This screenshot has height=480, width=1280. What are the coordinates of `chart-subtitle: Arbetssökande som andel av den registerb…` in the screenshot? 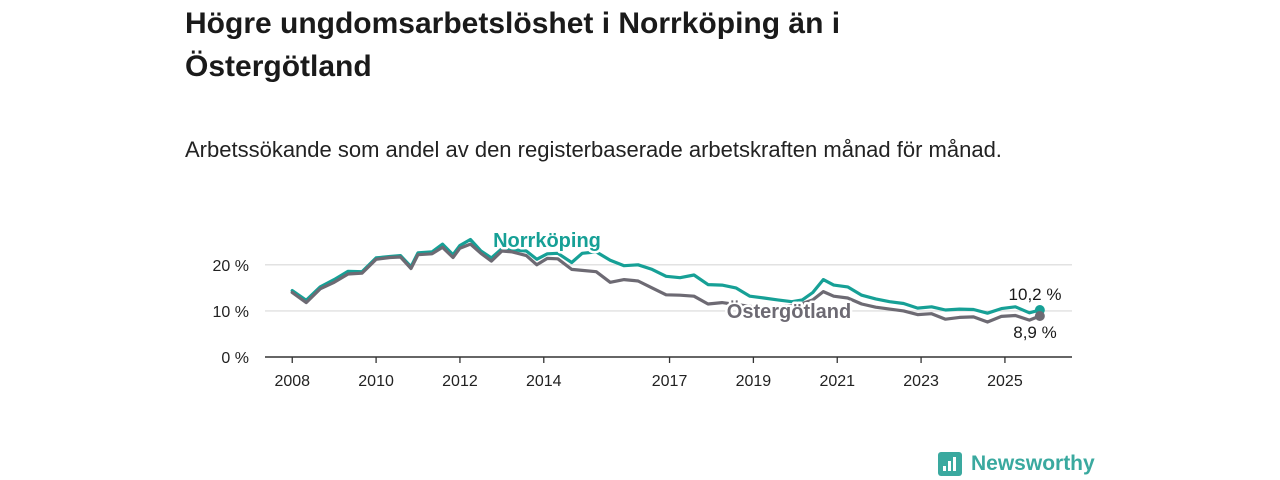 It's located at (593, 149).